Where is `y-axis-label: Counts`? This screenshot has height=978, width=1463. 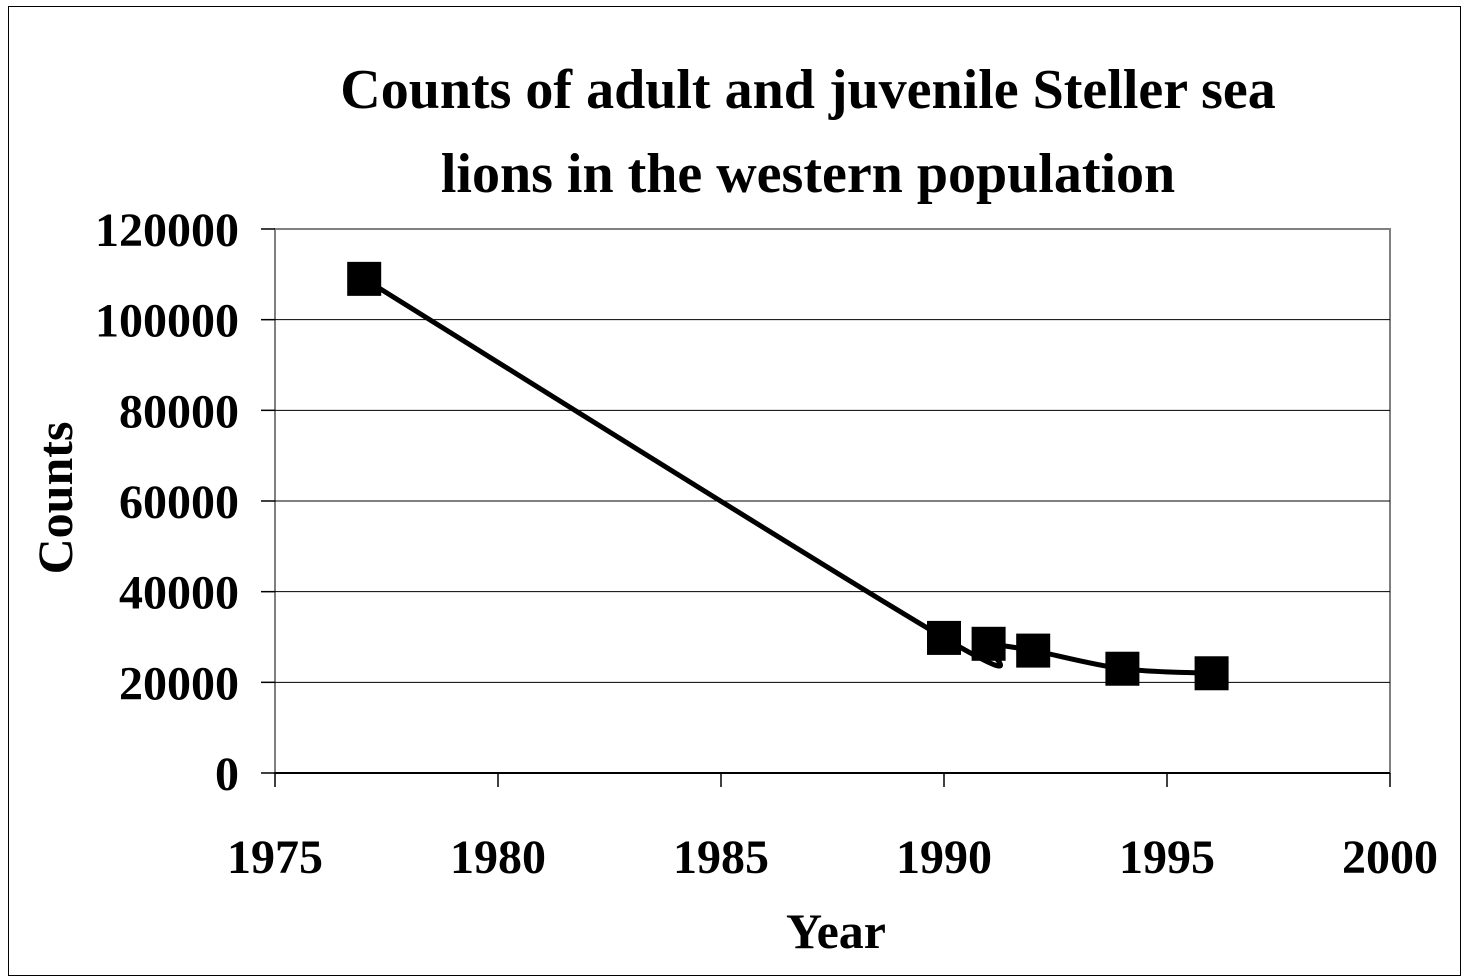 y-axis-label: Counts is located at coordinates (55, 498).